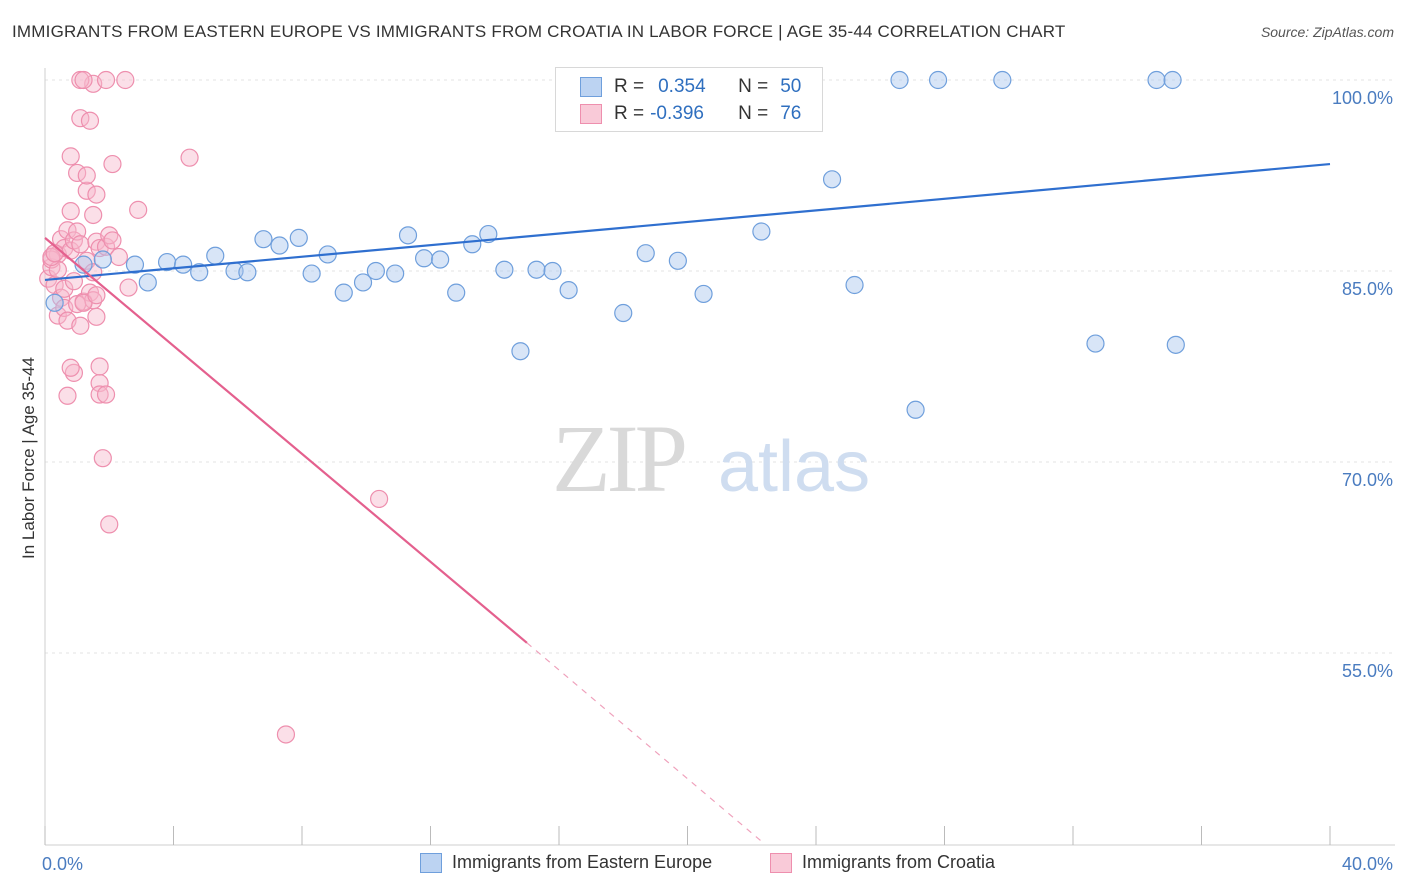  Describe the element at coordinates (711, 458) in the screenshot. I see `watermark: ZIP atlas` at that location.